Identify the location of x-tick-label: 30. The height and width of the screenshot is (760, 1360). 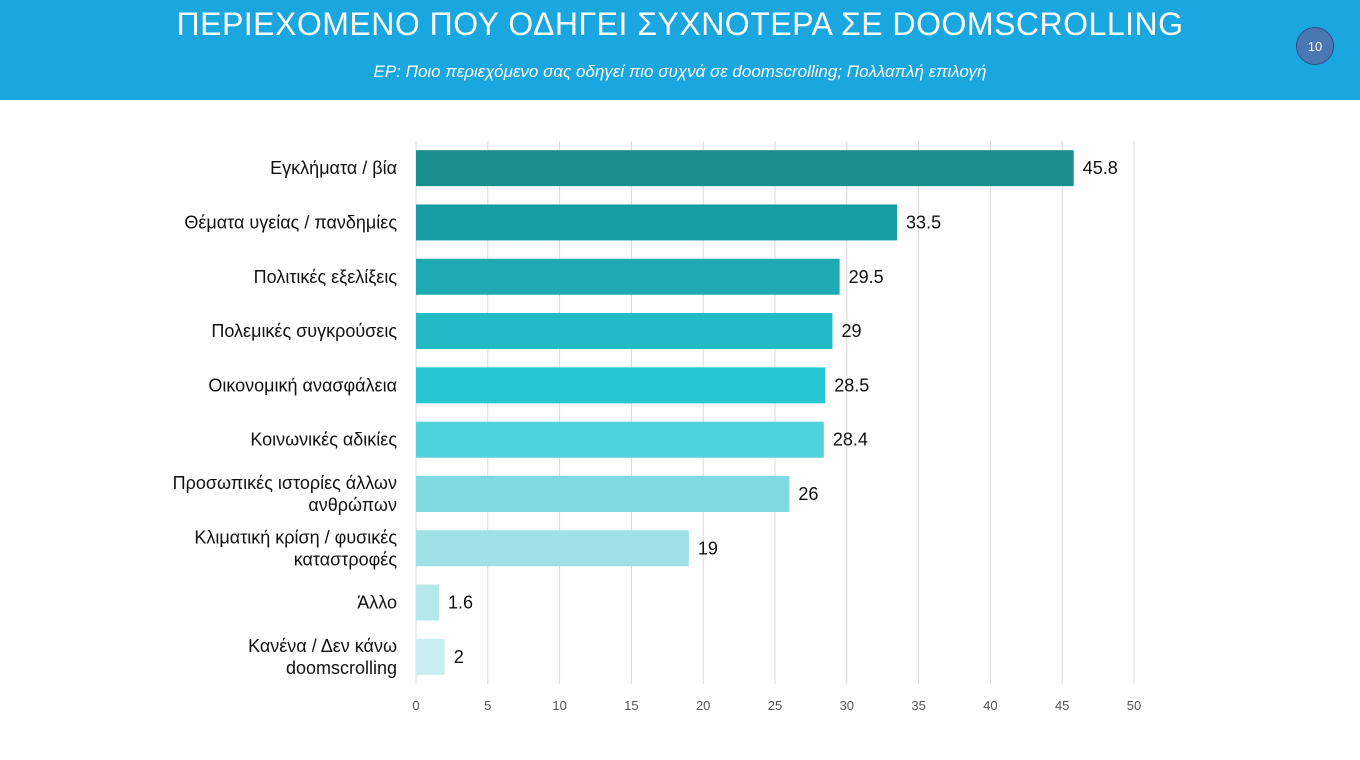
(847, 705).